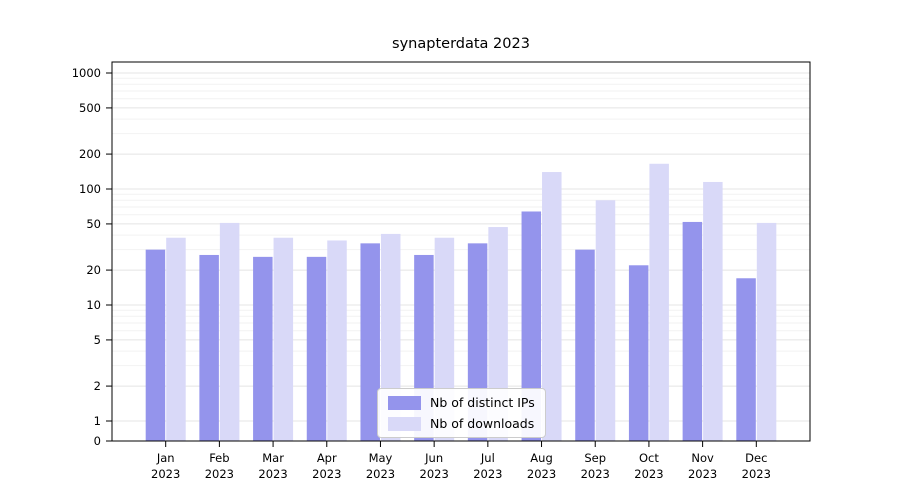 Image resolution: width=900 pixels, height=500 pixels. I want to click on x-tick-label-month: Nov, so click(702, 458).